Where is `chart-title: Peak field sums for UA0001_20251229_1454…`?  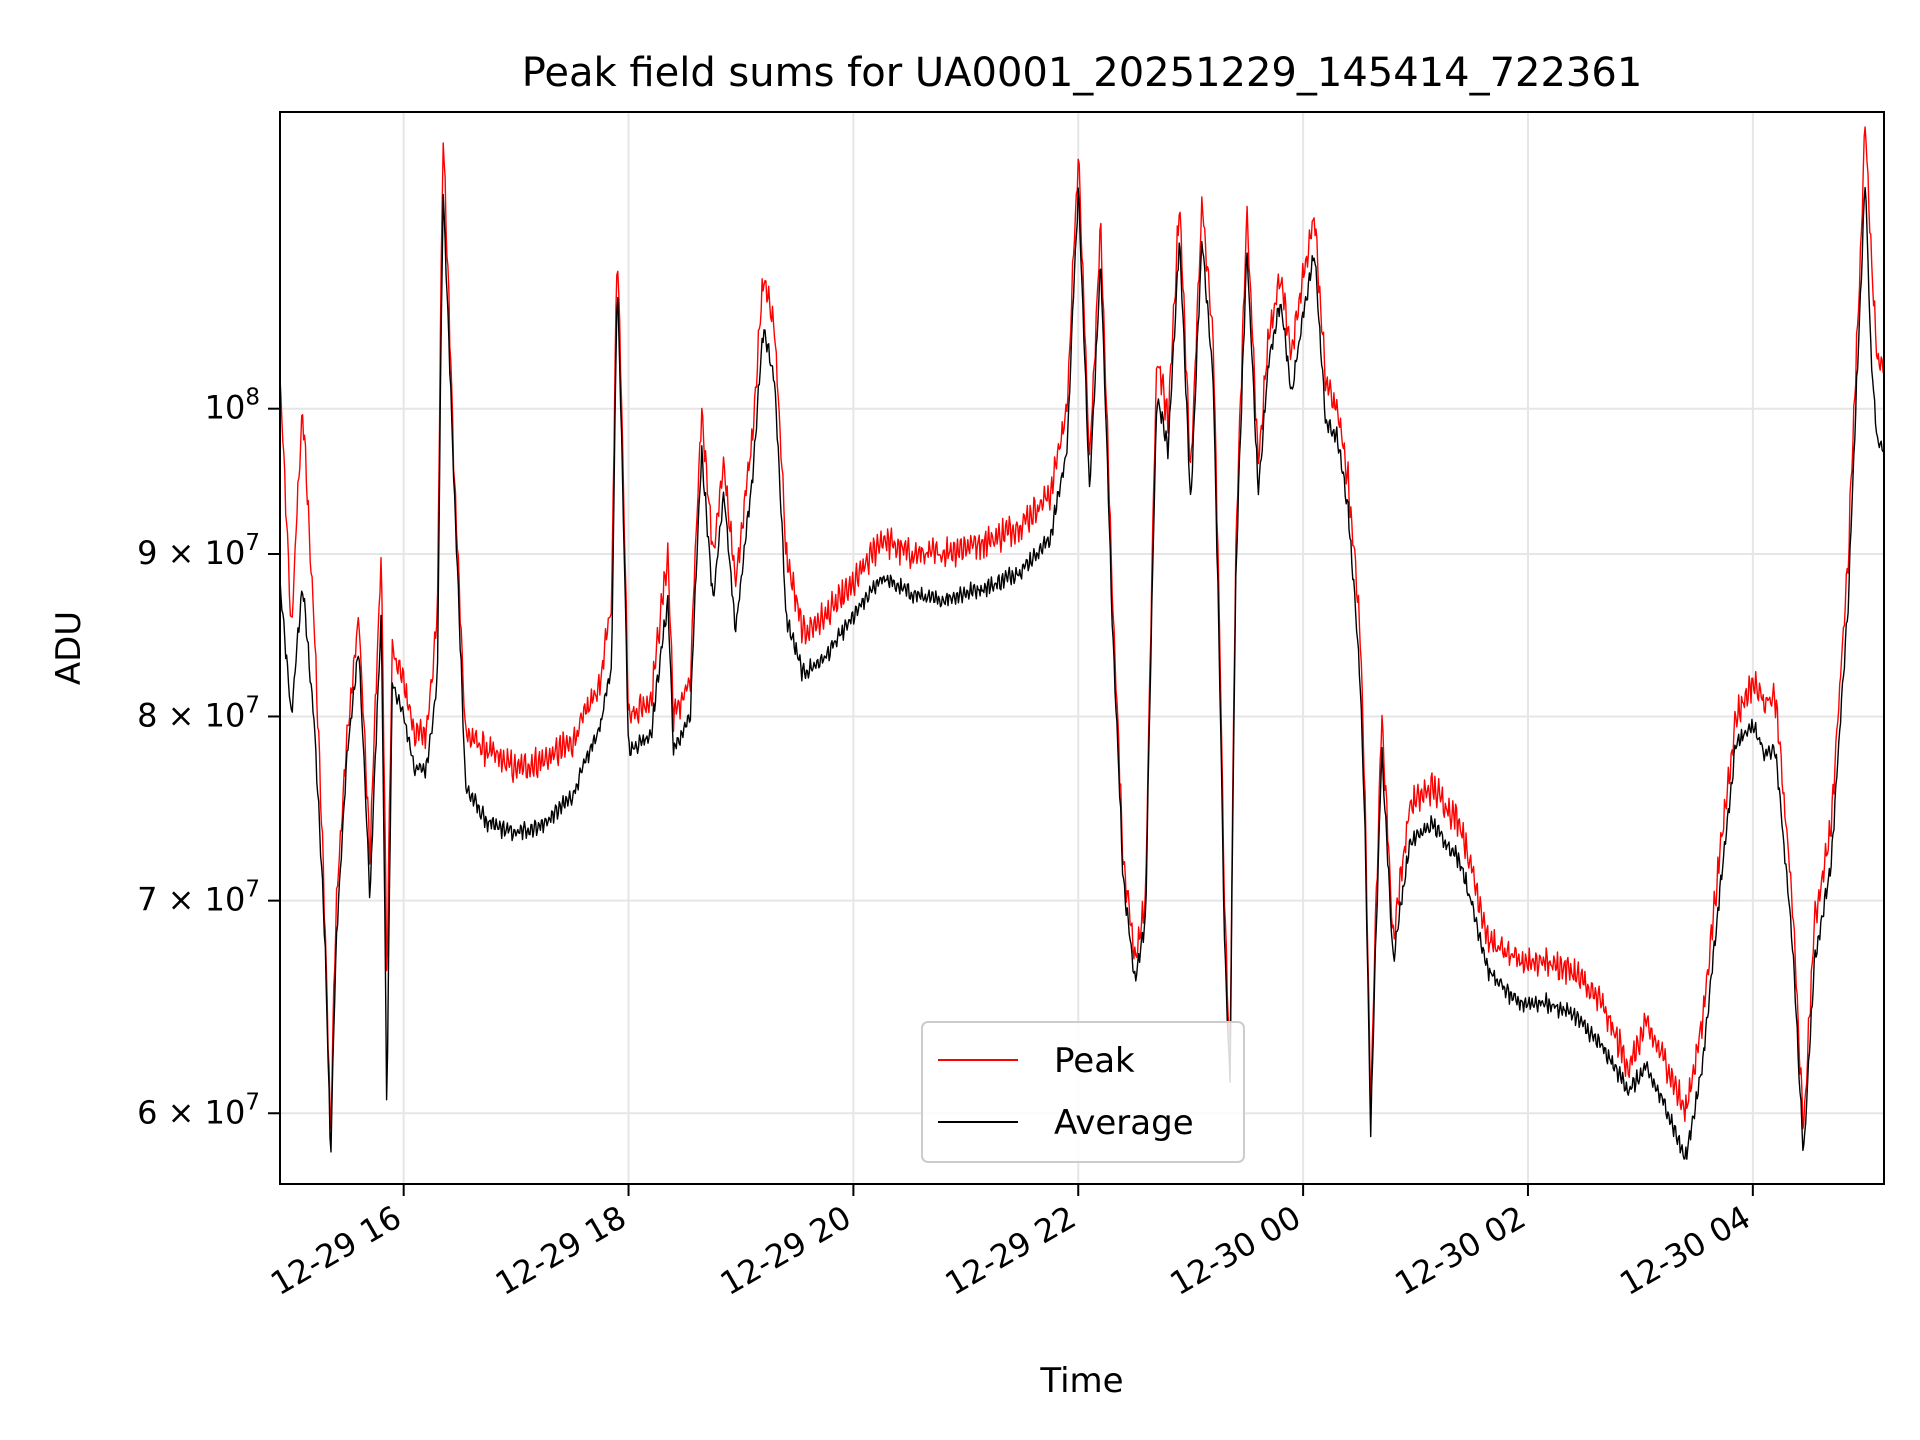 chart-title: Peak field sums for UA0001_20251229_1454… is located at coordinates (1082, 73).